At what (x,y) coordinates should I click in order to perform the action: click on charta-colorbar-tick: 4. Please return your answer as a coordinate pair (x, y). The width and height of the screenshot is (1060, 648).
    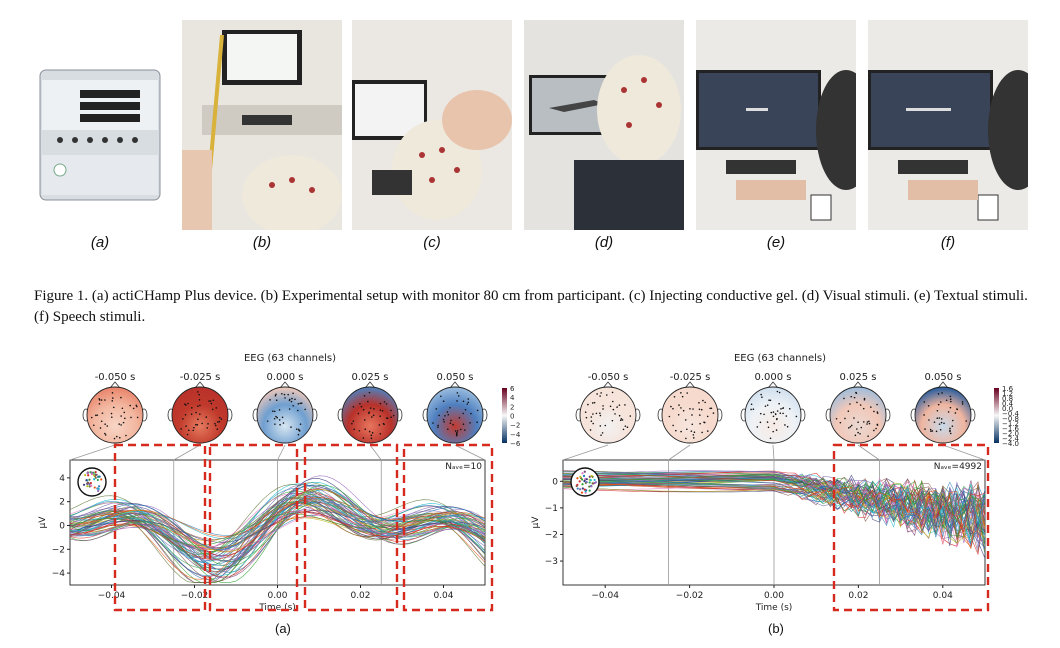
    Looking at the image, I should click on (512, 398).